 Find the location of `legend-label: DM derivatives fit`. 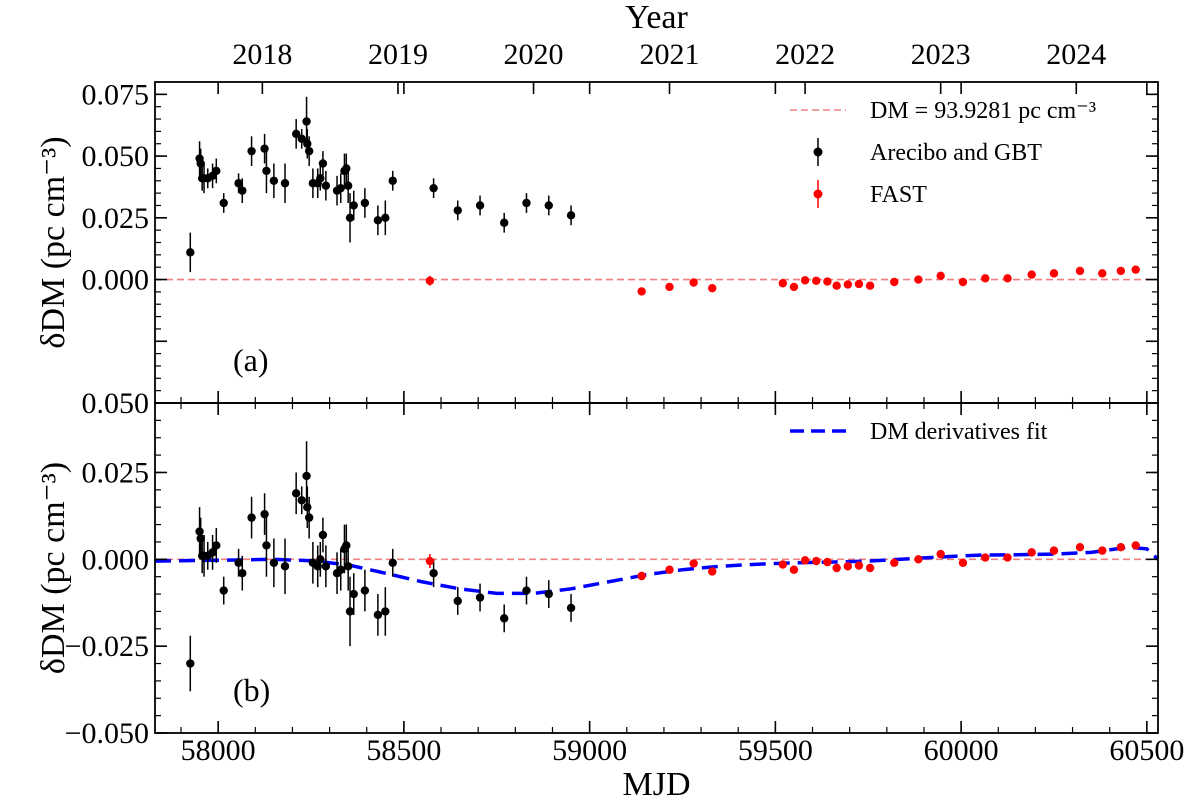

legend-label: DM derivatives fit is located at coordinates (959, 432).